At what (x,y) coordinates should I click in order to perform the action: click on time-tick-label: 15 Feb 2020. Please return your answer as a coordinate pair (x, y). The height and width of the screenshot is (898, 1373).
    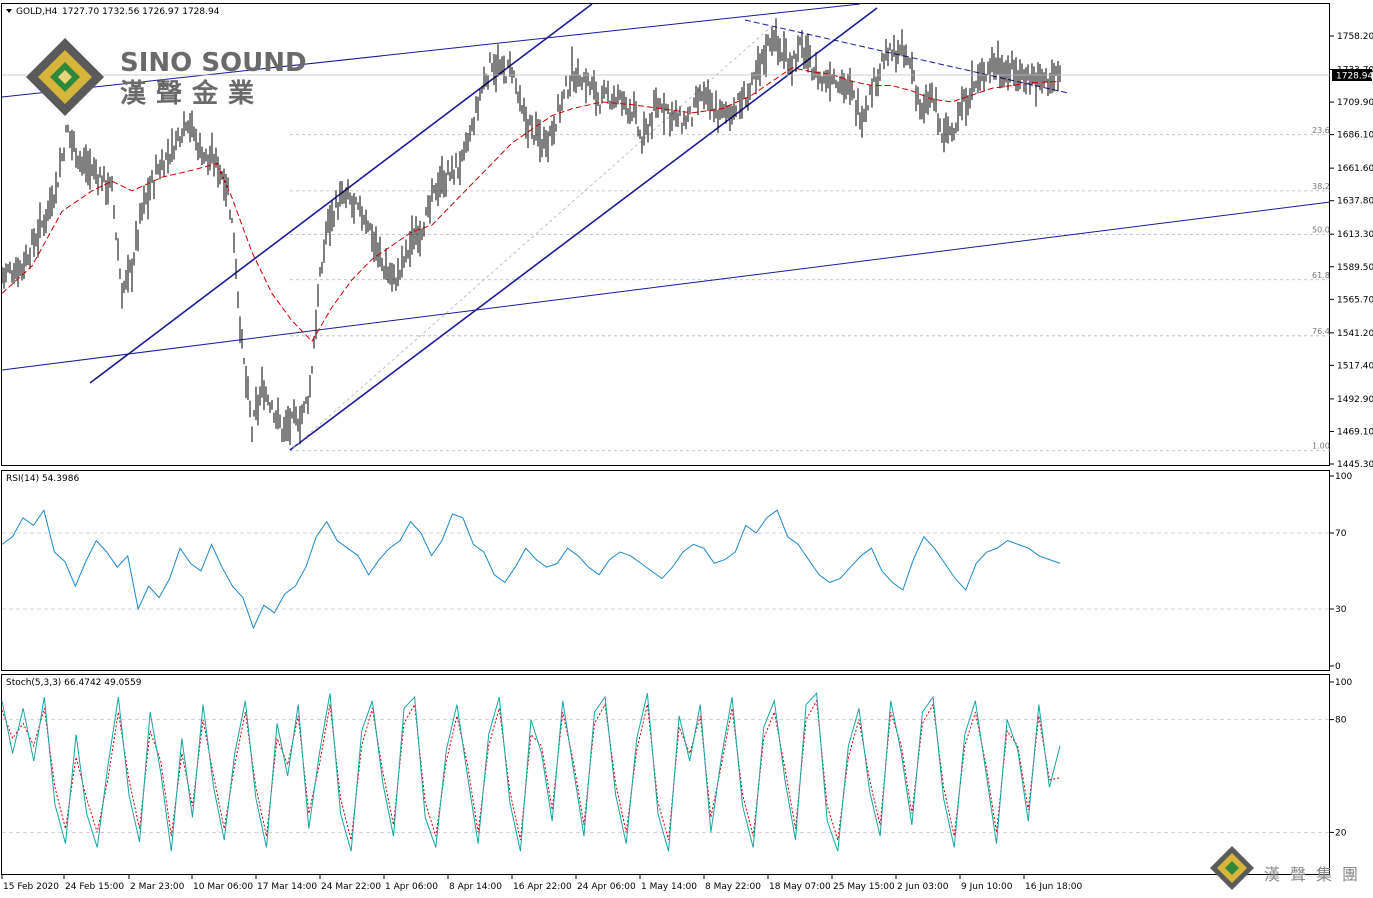
    Looking at the image, I should click on (31, 887).